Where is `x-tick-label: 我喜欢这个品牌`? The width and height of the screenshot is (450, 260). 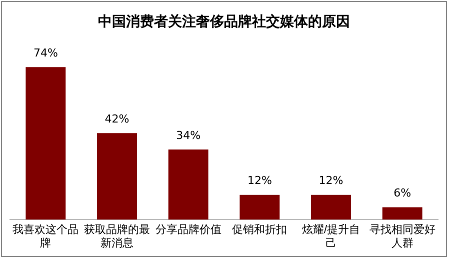
x-tick-label: 我喜欢这个品牌 is located at coordinates (45, 236).